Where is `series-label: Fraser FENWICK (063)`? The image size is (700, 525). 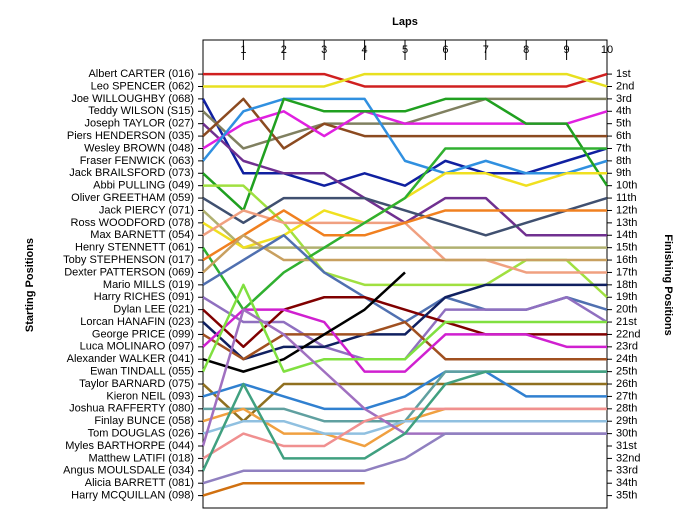
series-label: Fraser FENWICK (063) is located at coordinates (137, 161).